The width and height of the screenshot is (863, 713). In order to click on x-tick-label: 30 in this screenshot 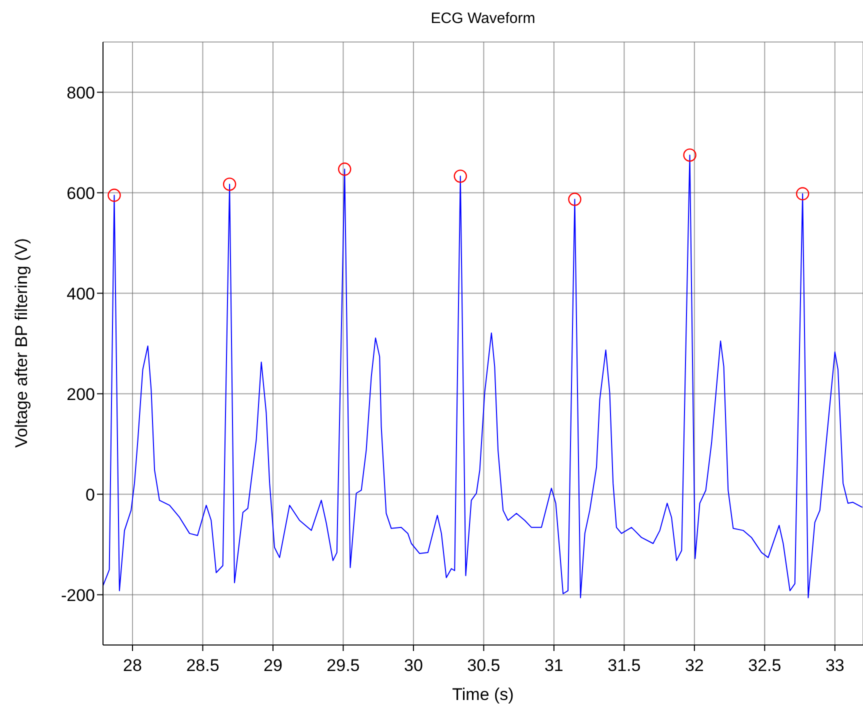, I will do `click(413, 666)`.